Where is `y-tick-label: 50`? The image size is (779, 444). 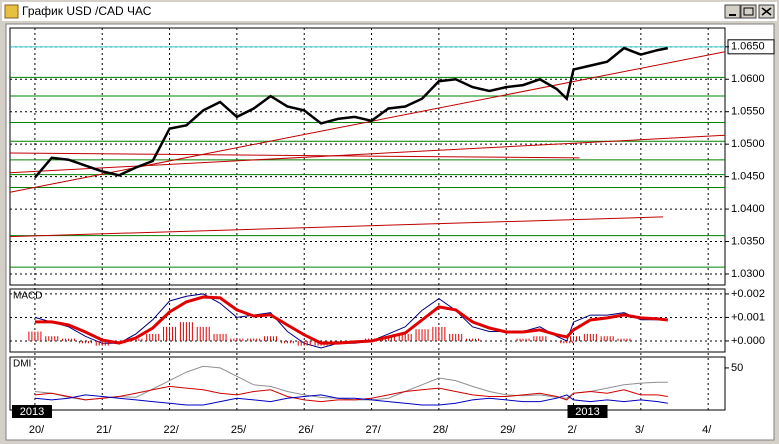
y-tick-label: 50 is located at coordinates (737, 368).